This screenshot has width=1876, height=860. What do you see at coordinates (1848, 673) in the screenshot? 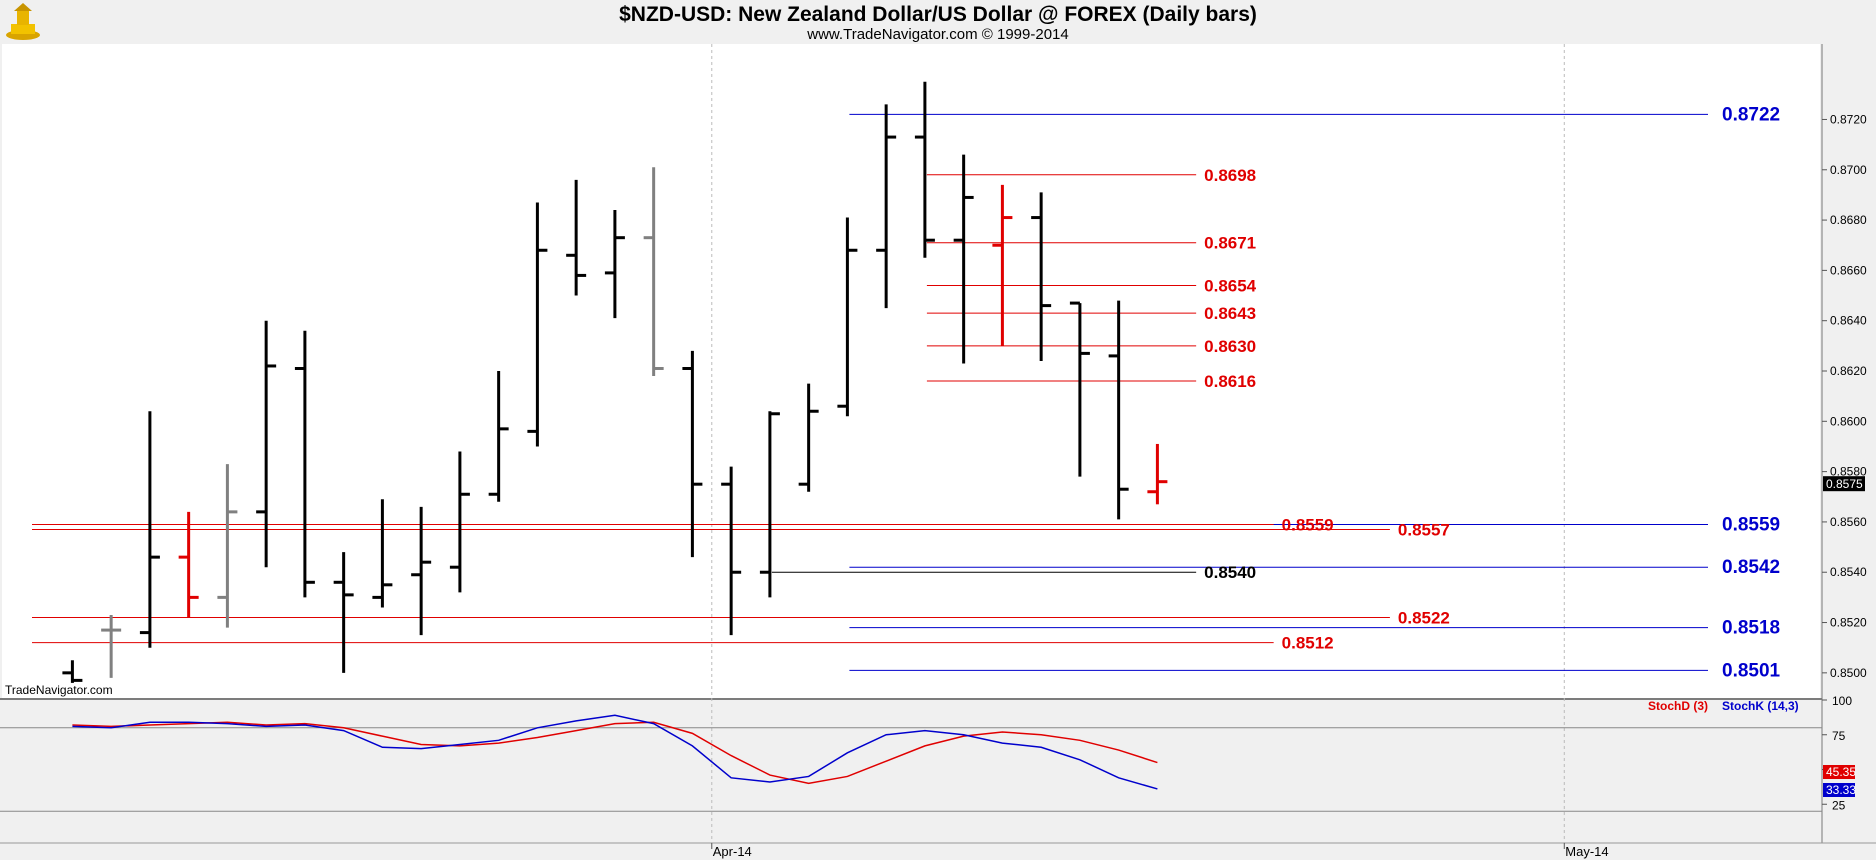
I see `y-tick-label: 0.8500` at bounding box center [1848, 673].